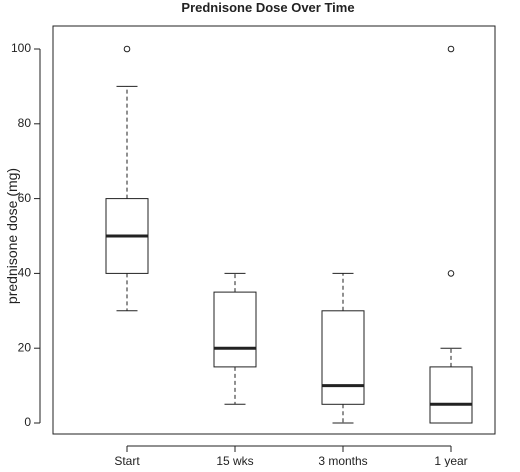  What do you see at coordinates (450, 460) in the screenshot?
I see `x-tick-label: 1 year` at bounding box center [450, 460].